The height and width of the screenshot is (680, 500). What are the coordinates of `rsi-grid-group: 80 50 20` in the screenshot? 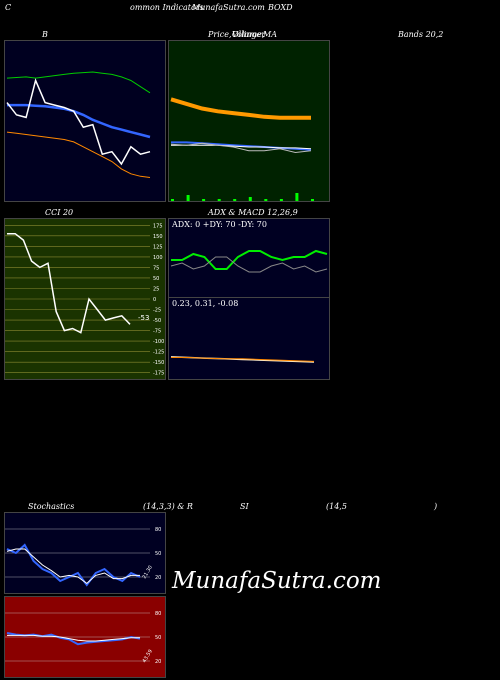 It's located at (83, 638).